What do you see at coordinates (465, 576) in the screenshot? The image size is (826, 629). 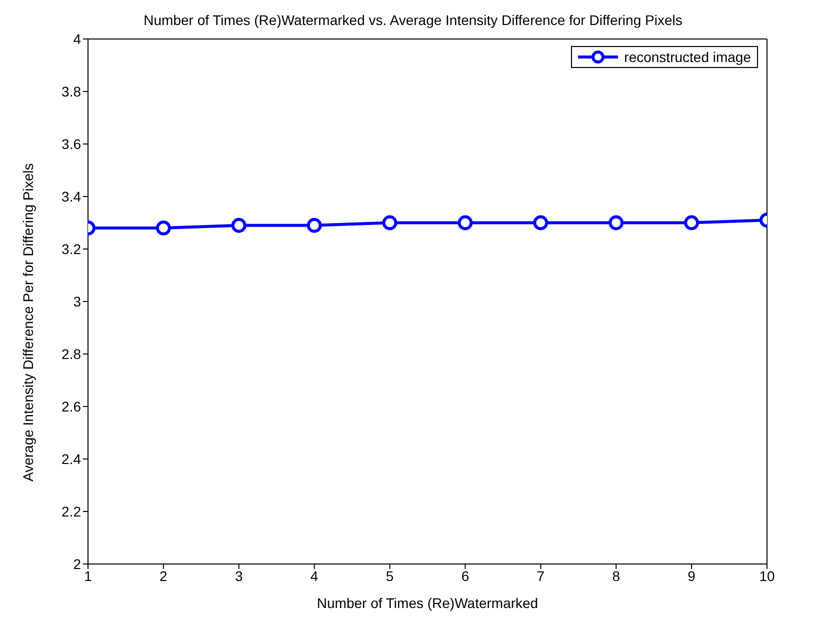 I see `x-tick-label: 6` at bounding box center [465, 576].